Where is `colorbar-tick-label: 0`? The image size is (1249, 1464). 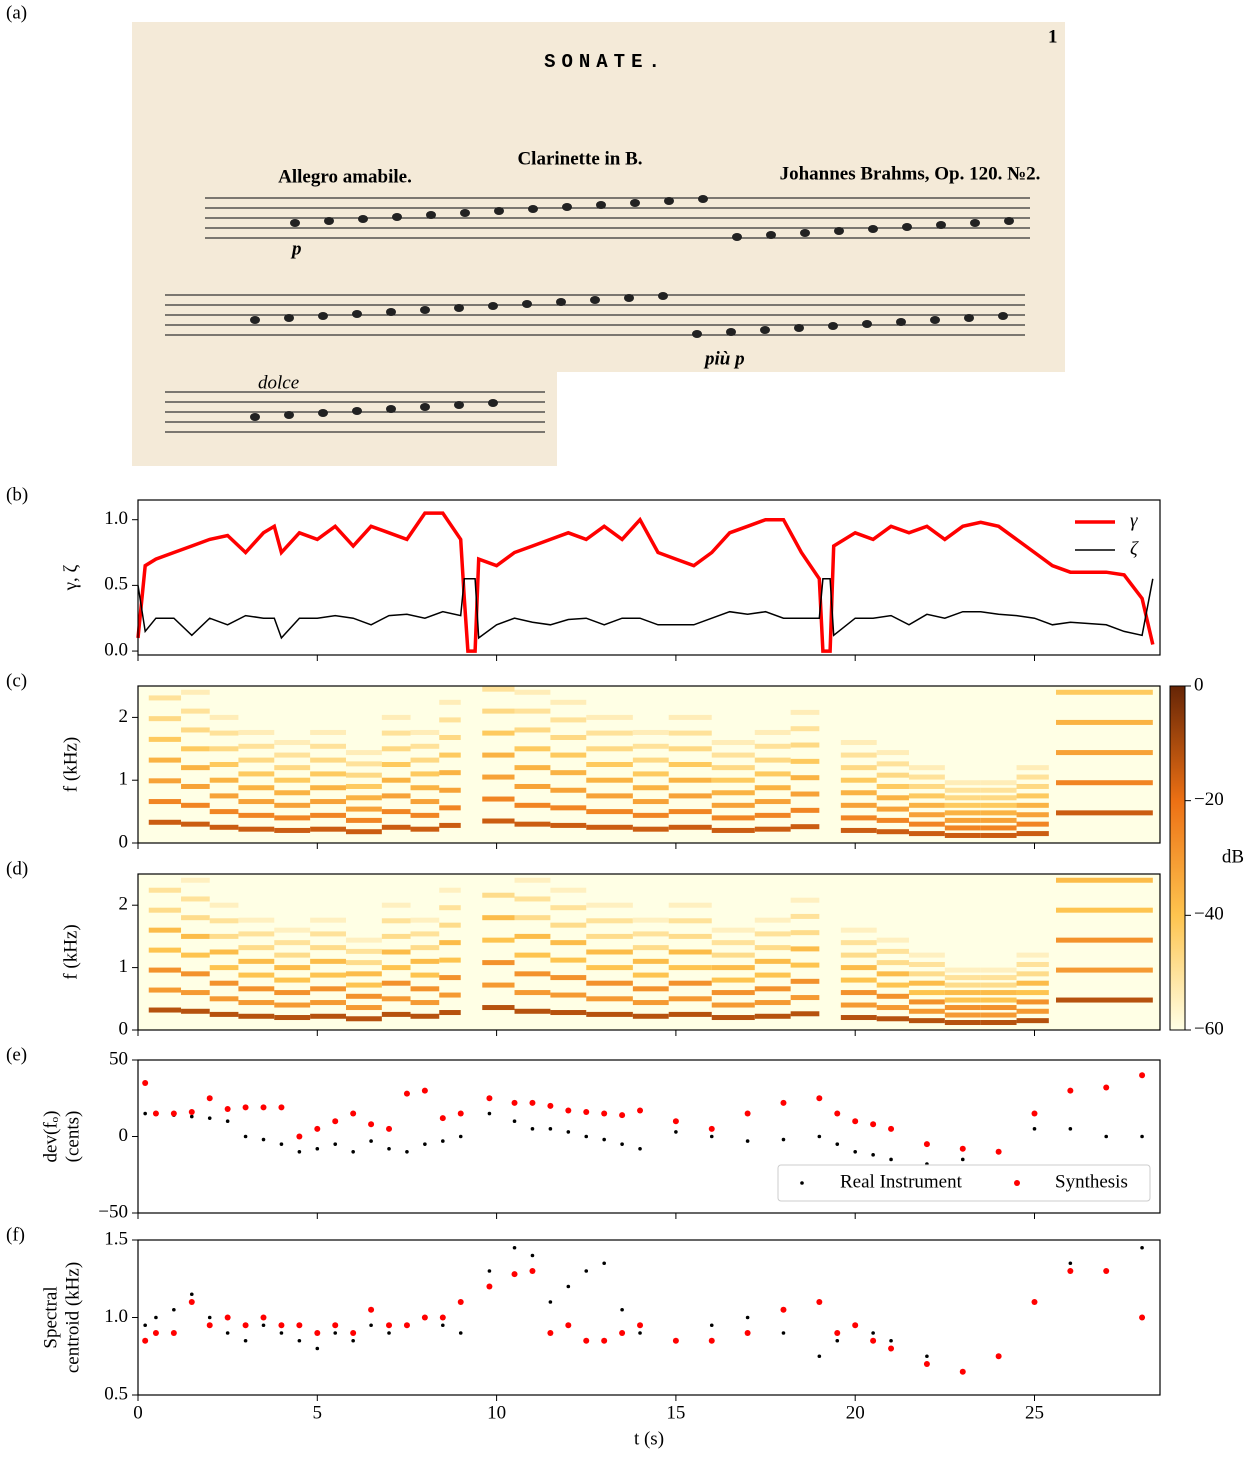 colorbar-tick-label: 0 is located at coordinates (1199, 684).